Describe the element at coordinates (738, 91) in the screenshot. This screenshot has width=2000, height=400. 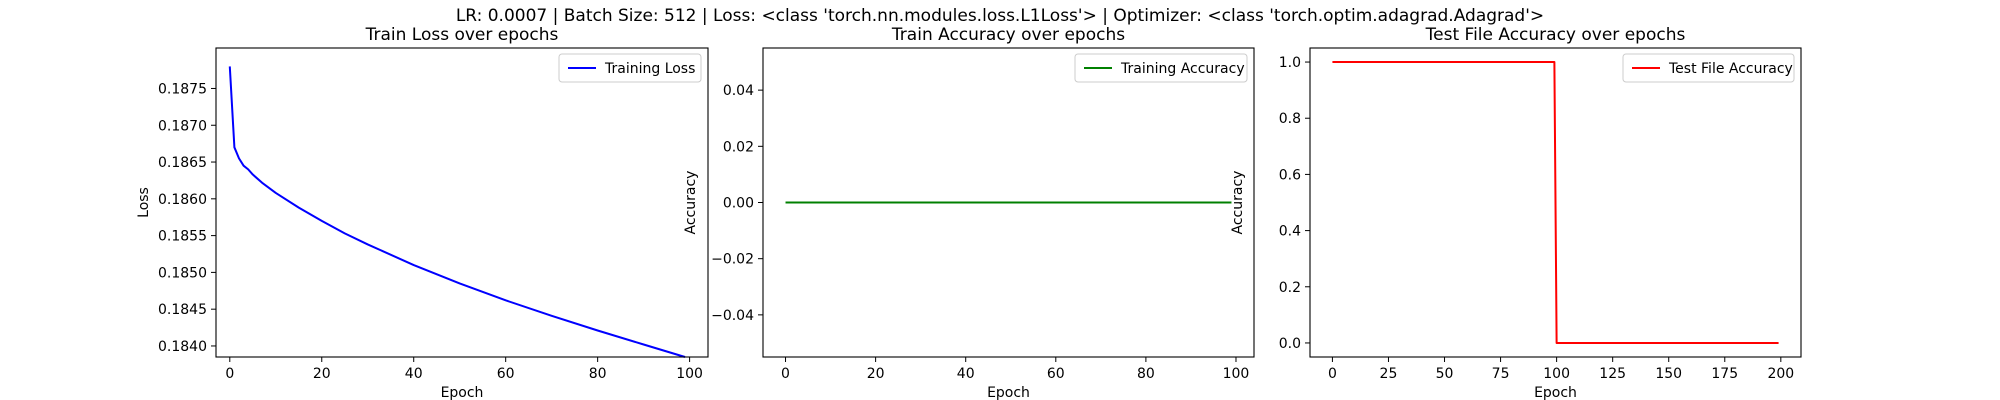
I see `y-tick-label: 0.04` at that location.